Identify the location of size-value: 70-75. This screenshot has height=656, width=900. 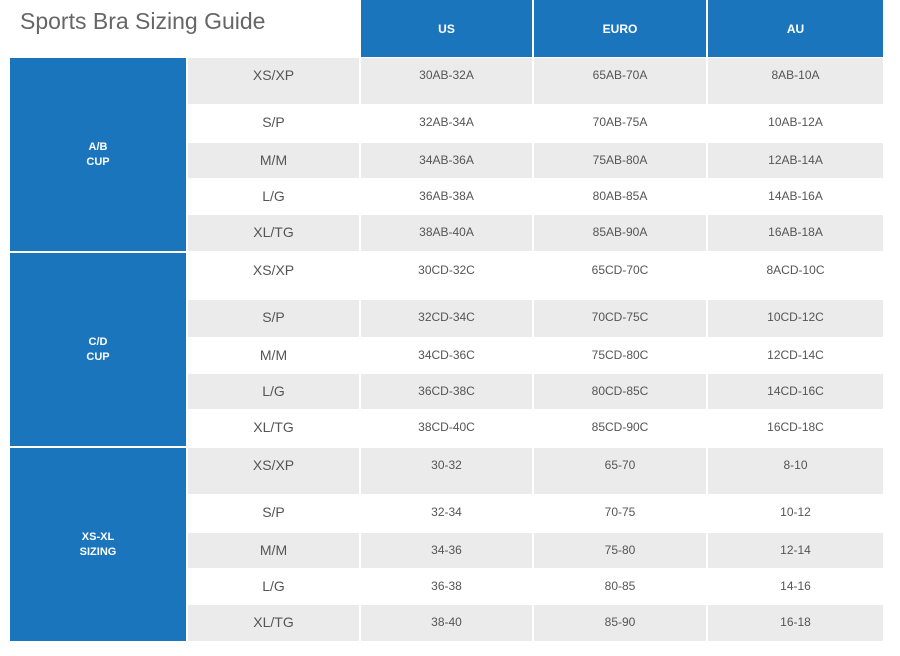
(620, 512).